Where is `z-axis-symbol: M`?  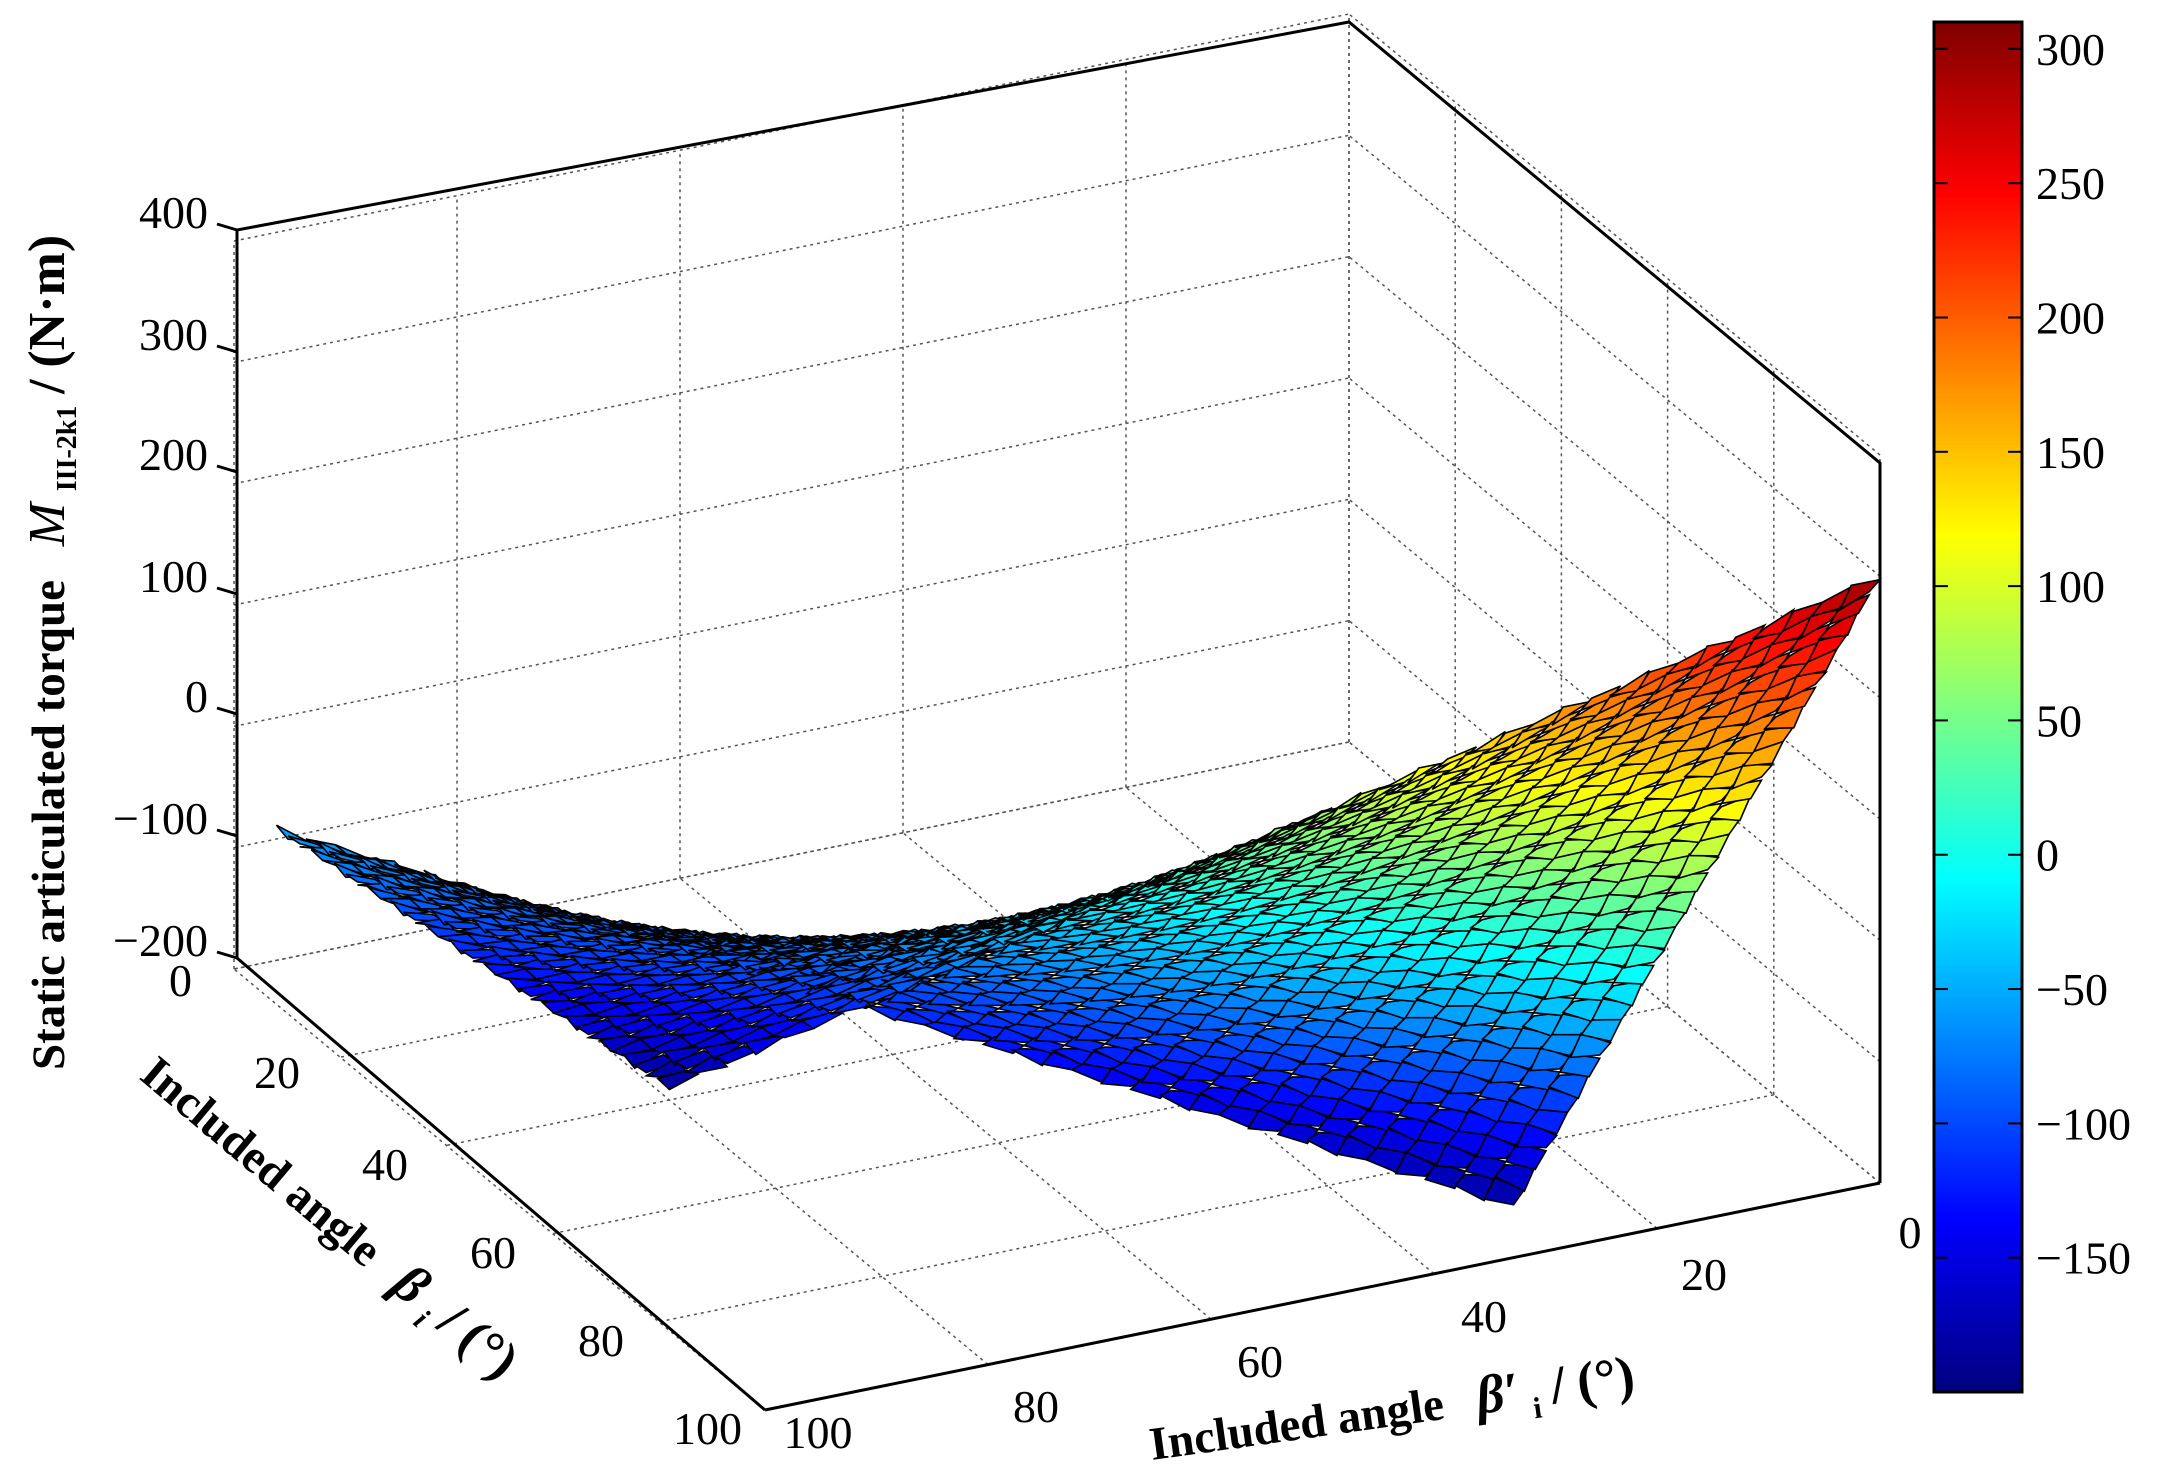
z-axis-symbol: M is located at coordinates (47, 523).